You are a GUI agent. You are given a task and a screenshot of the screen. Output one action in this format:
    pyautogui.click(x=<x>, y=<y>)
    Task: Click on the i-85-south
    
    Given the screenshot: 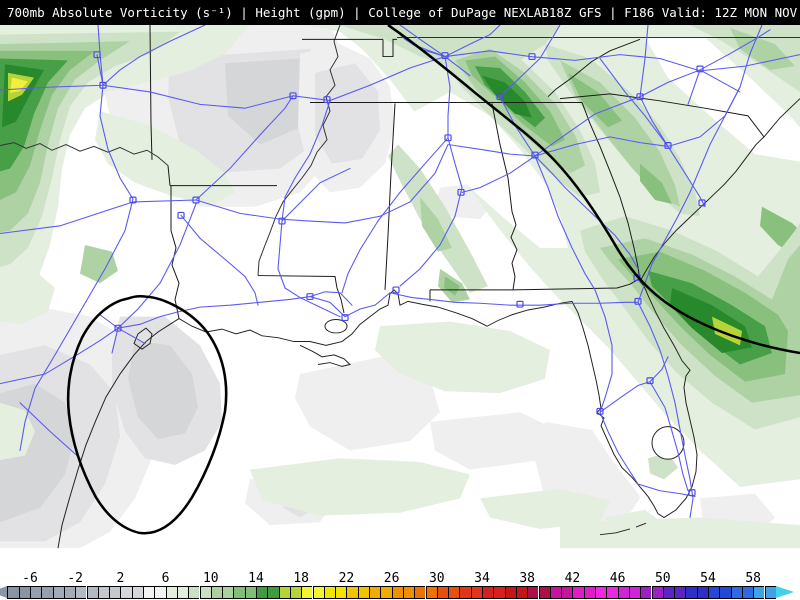 What is the action you would take?
    pyautogui.click(x=498, y=174)
    